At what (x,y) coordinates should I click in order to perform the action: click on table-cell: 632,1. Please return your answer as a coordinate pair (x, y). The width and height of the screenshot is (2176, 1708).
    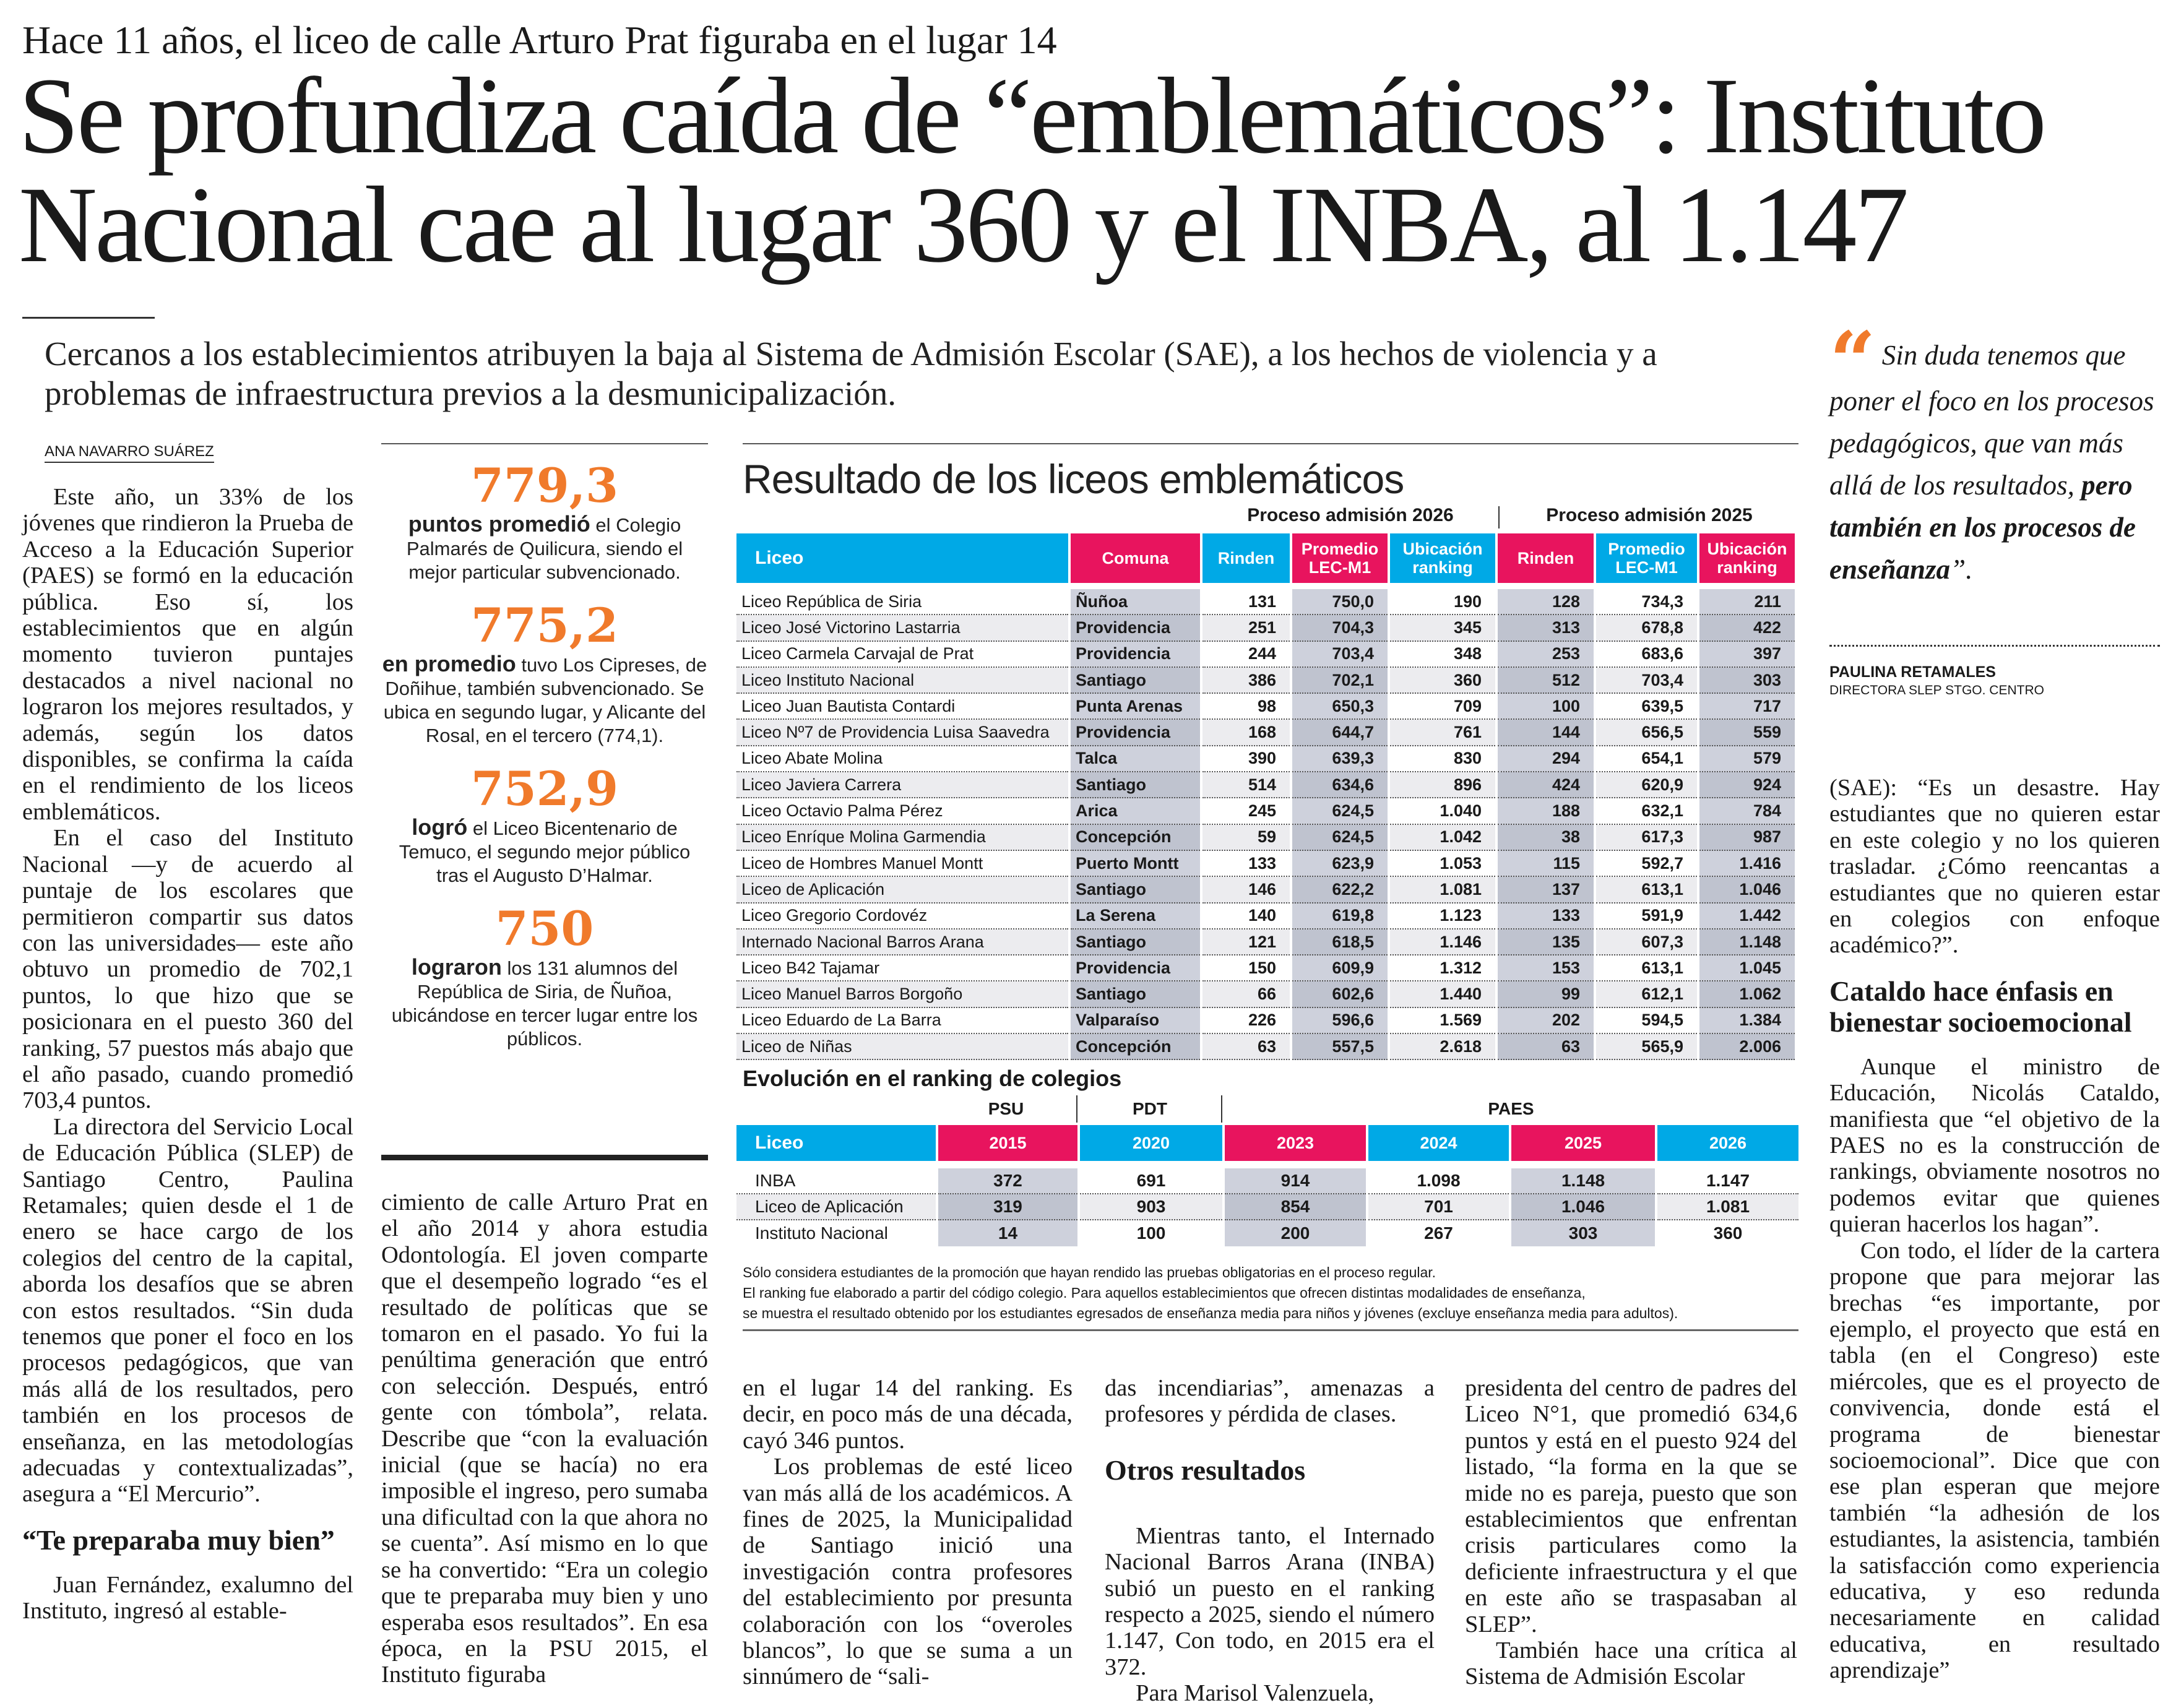
    Looking at the image, I should click on (1646, 812).